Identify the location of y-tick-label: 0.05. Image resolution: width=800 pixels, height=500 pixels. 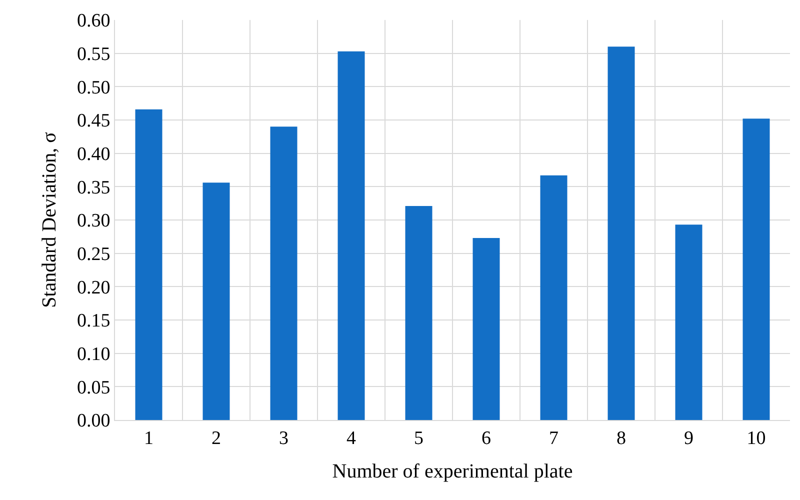
(93, 387).